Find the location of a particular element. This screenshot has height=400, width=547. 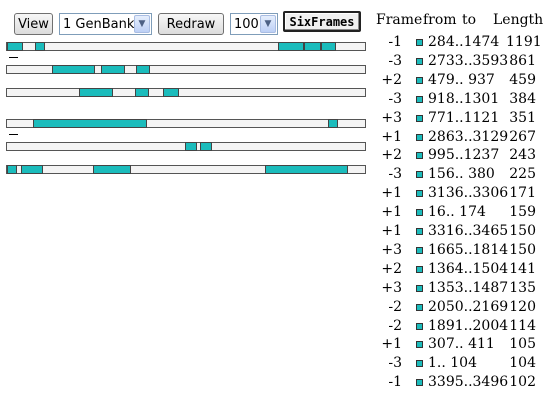

row-length: 105 is located at coordinates (522, 344).